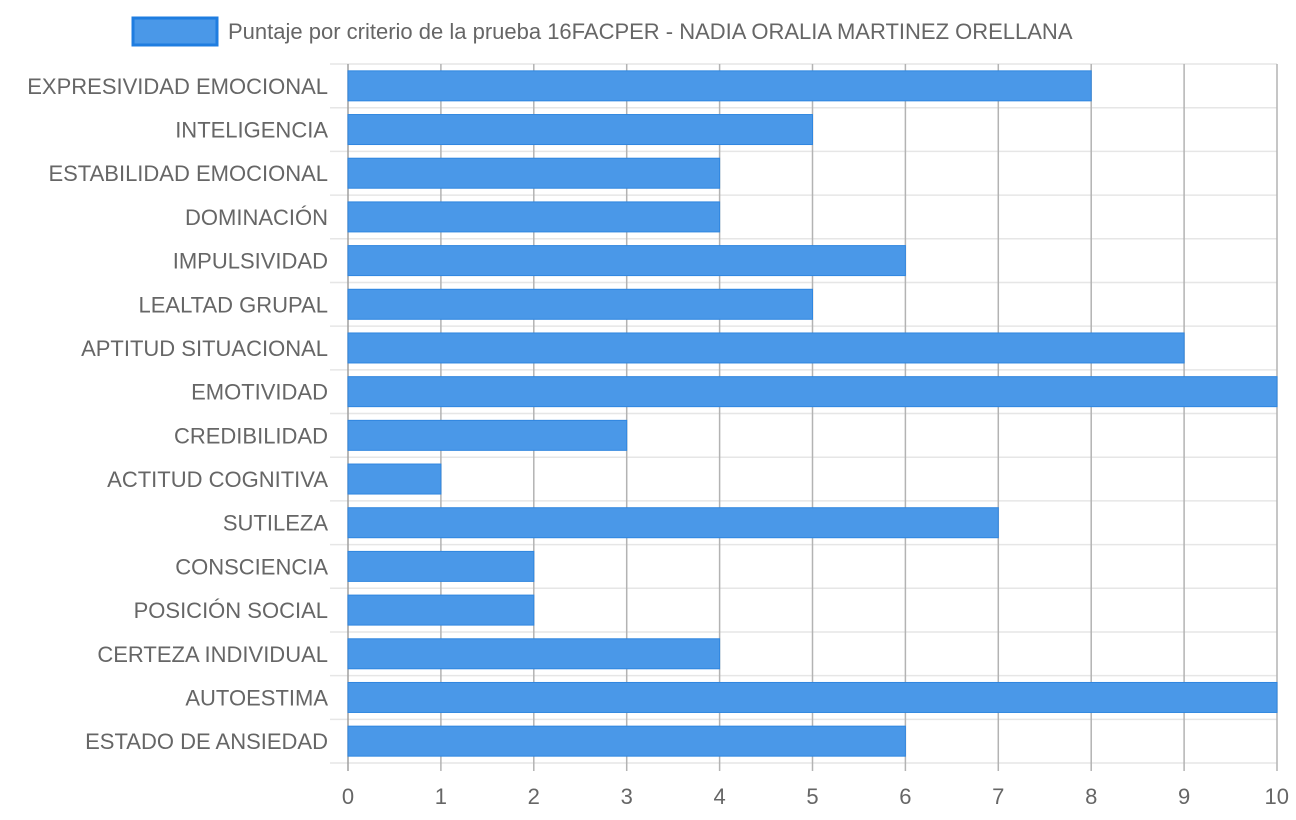 The width and height of the screenshot is (1296, 820). What do you see at coordinates (175, 31) in the screenshot?
I see `legend-swatch` at bounding box center [175, 31].